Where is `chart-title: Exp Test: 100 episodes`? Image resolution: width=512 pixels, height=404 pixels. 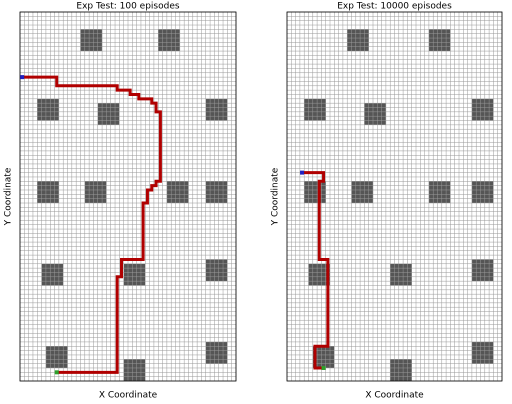
chart-title: Exp Test: 100 episodes is located at coordinates (127, 7).